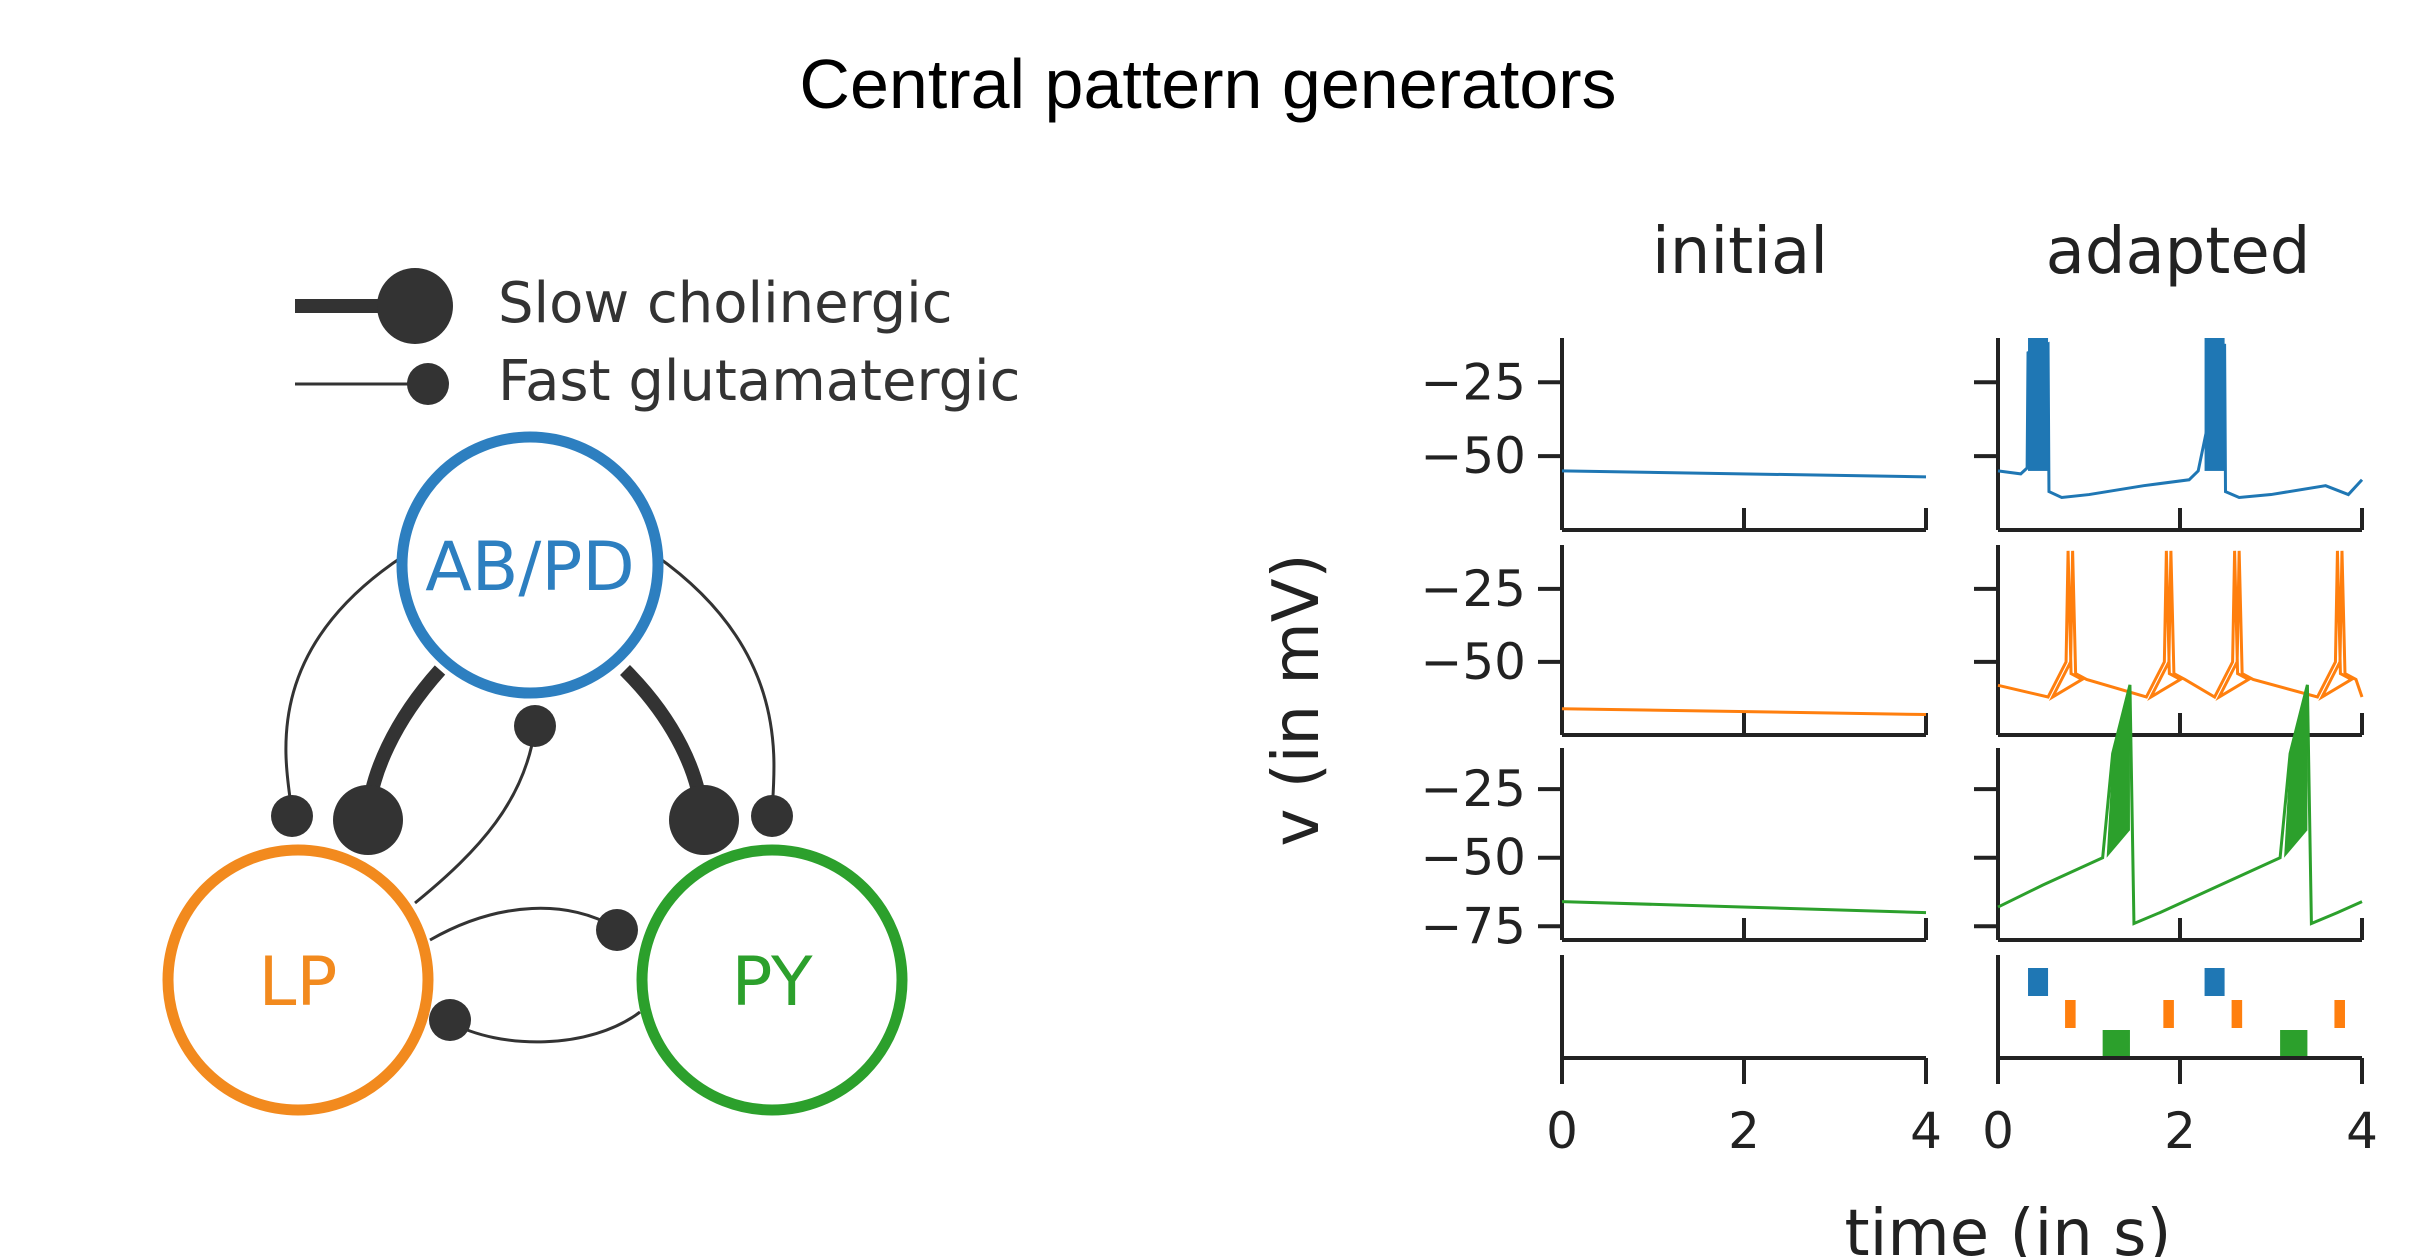 The image size is (2416, 1257). I want to click on PY-adapted-trace, so click(2180, 805).